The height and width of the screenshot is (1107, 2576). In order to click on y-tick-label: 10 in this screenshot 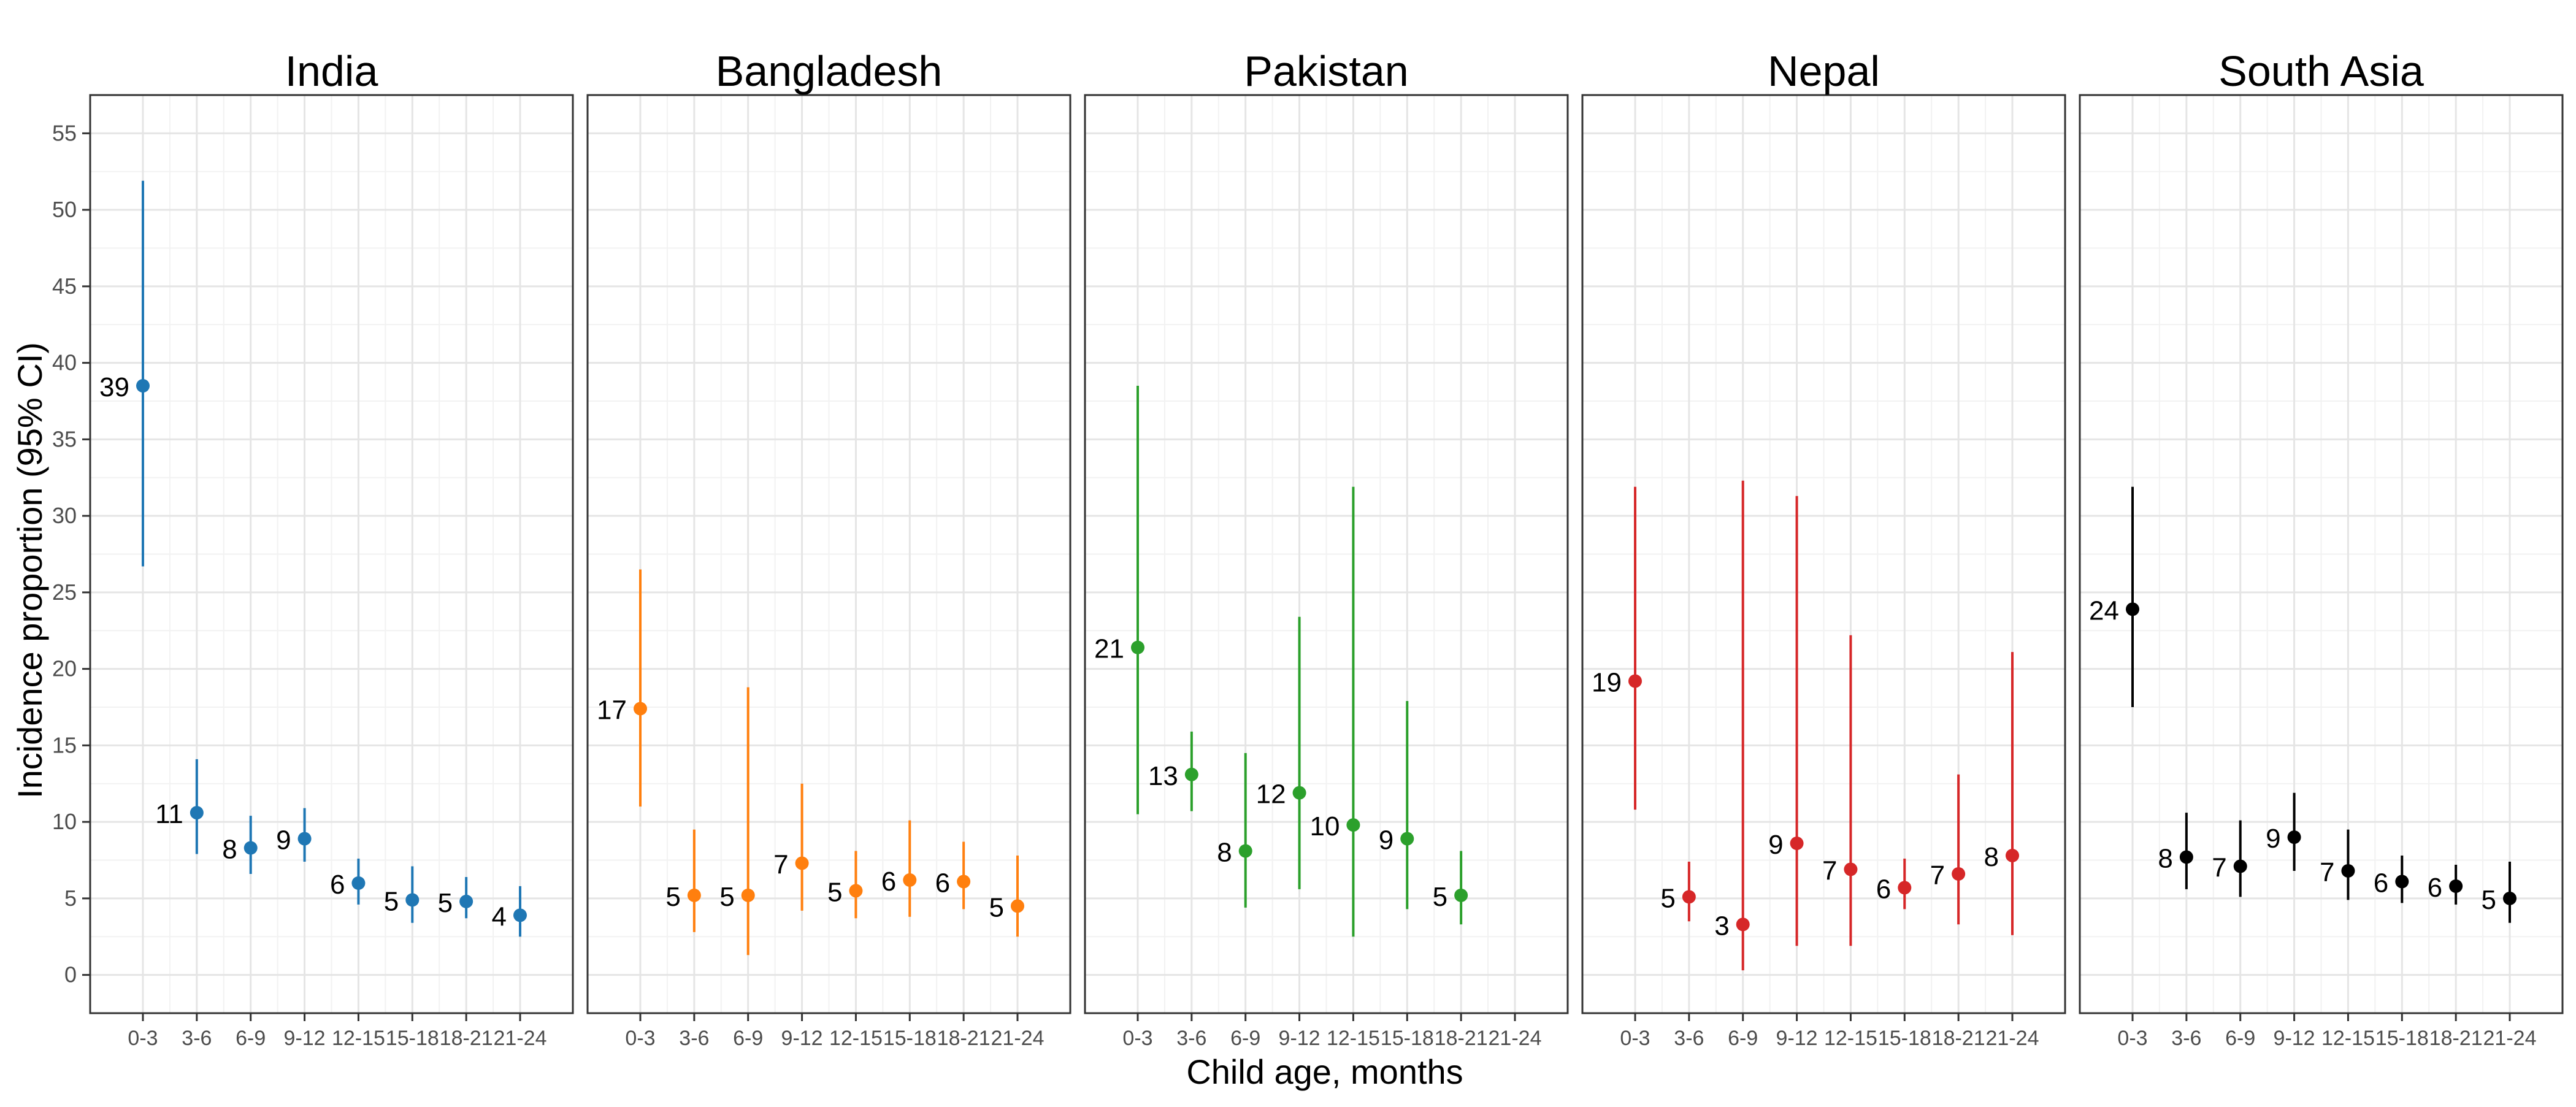, I will do `click(64, 821)`.